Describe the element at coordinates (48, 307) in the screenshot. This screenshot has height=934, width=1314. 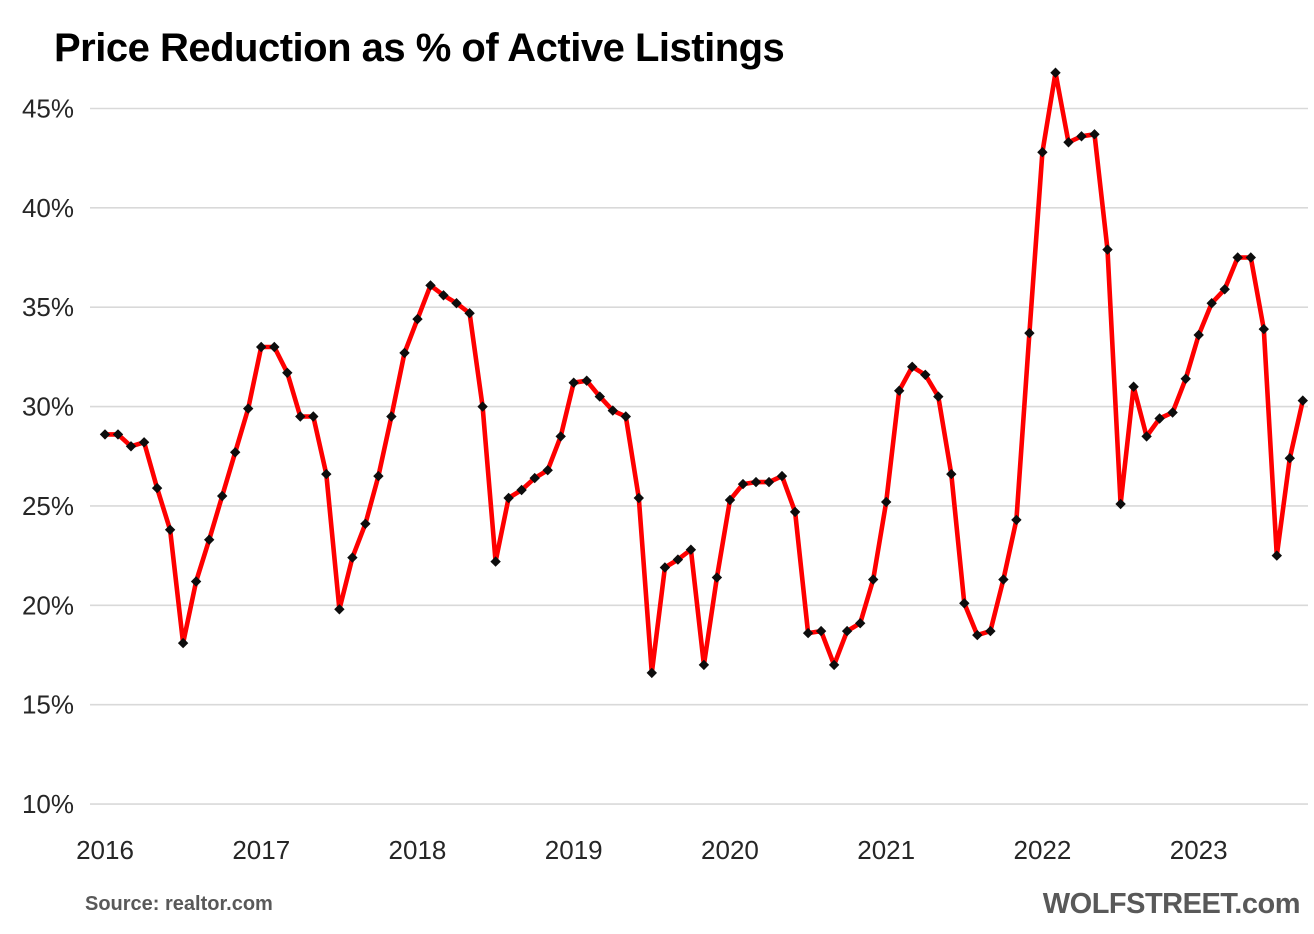
I see `y-tick-label: 35%` at that location.